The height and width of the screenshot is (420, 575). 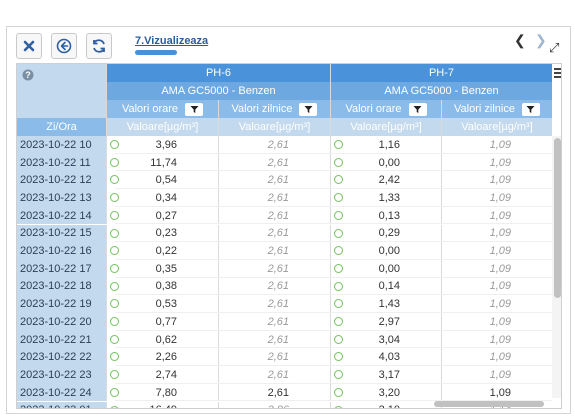 What do you see at coordinates (62, 127) in the screenshot?
I see `date-column-header: Zi/Ora` at bounding box center [62, 127].